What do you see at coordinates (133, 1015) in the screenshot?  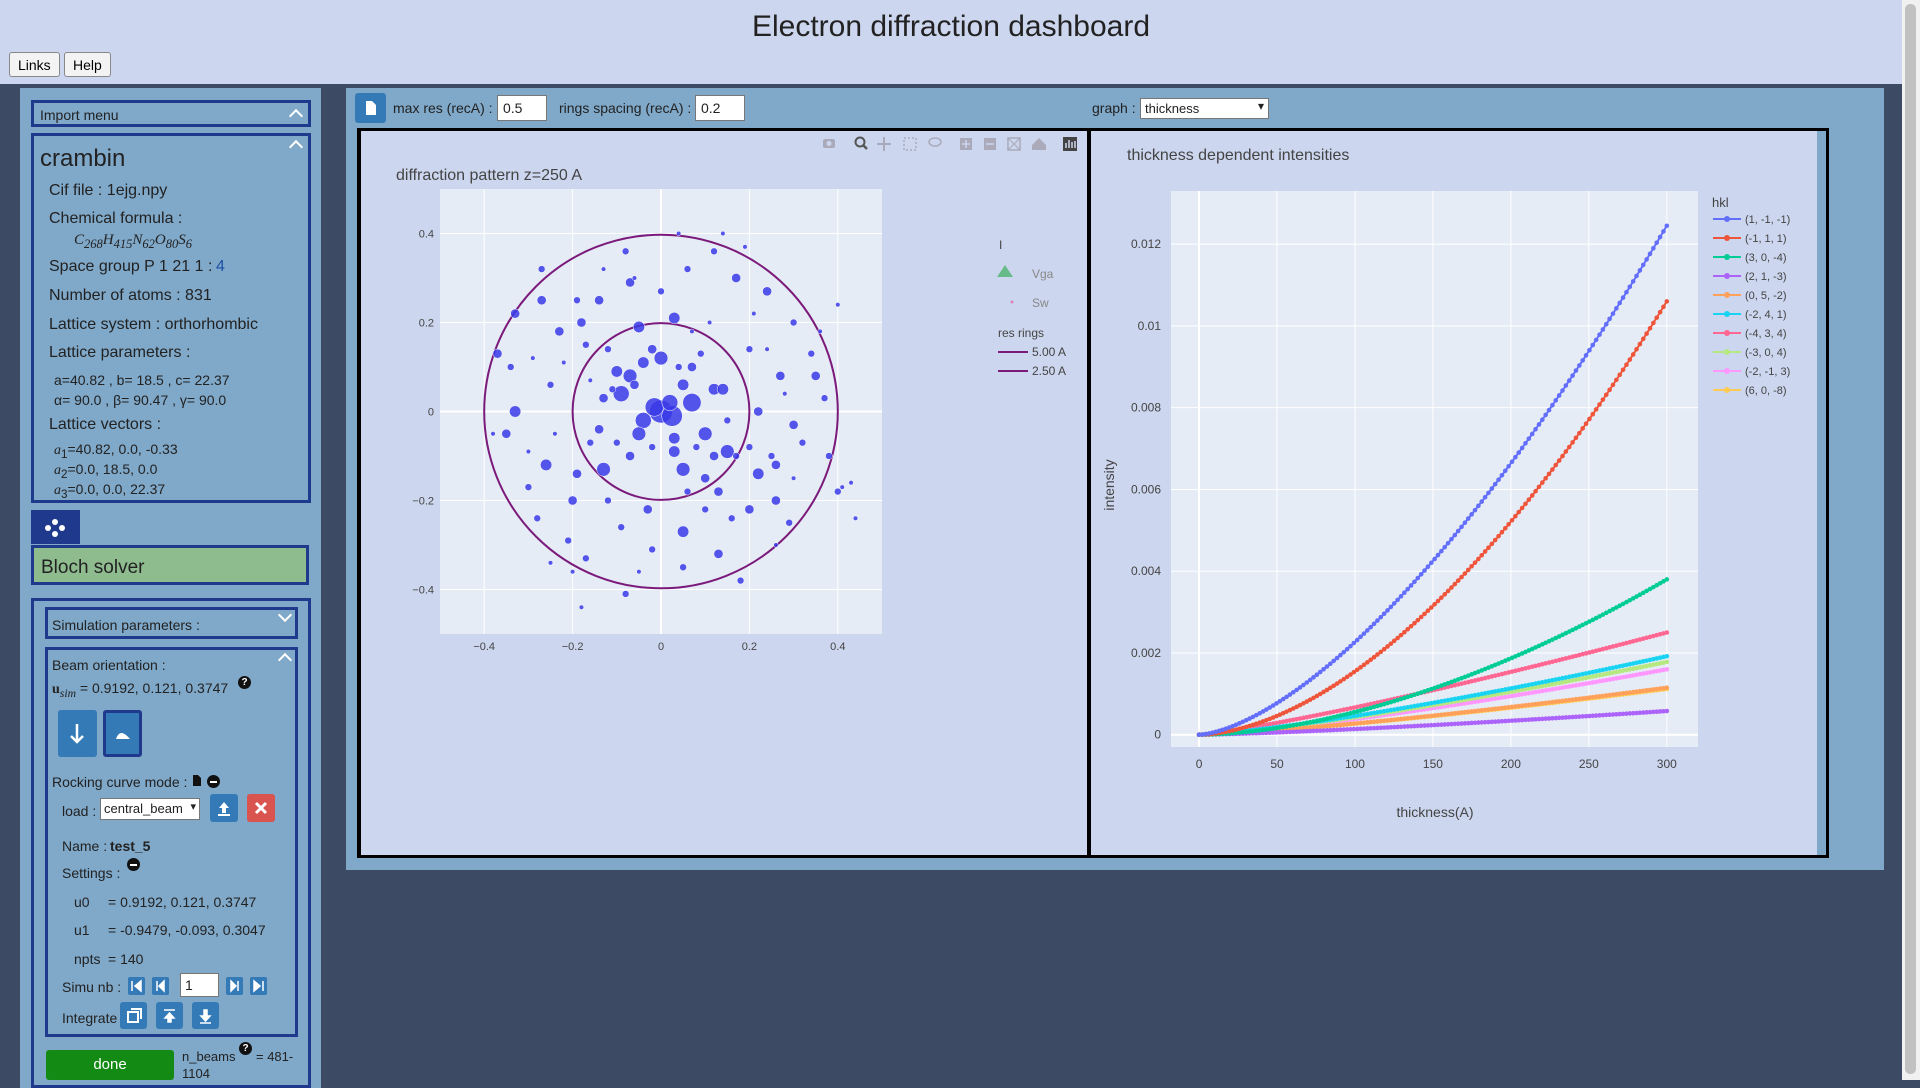 I see `integrate-all-button` at bounding box center [133, 1015].